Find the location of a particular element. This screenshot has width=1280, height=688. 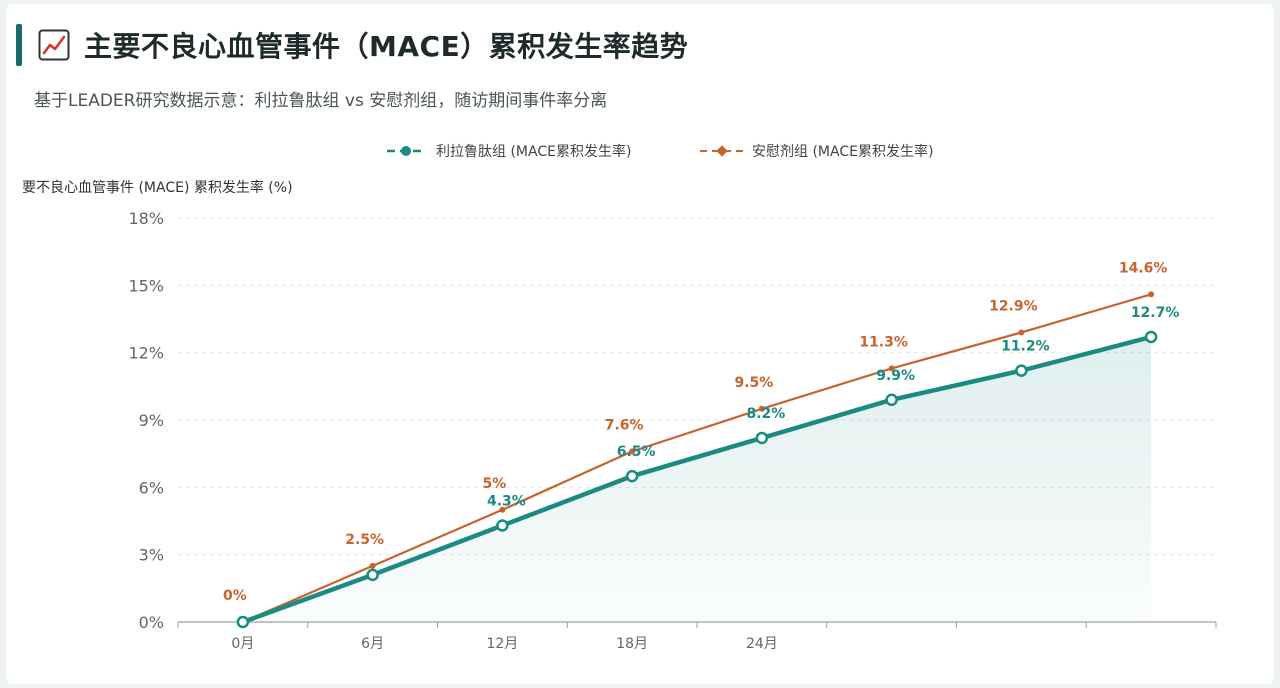

placebo-data-label: 9.5% is located at coordinates (753, 383).